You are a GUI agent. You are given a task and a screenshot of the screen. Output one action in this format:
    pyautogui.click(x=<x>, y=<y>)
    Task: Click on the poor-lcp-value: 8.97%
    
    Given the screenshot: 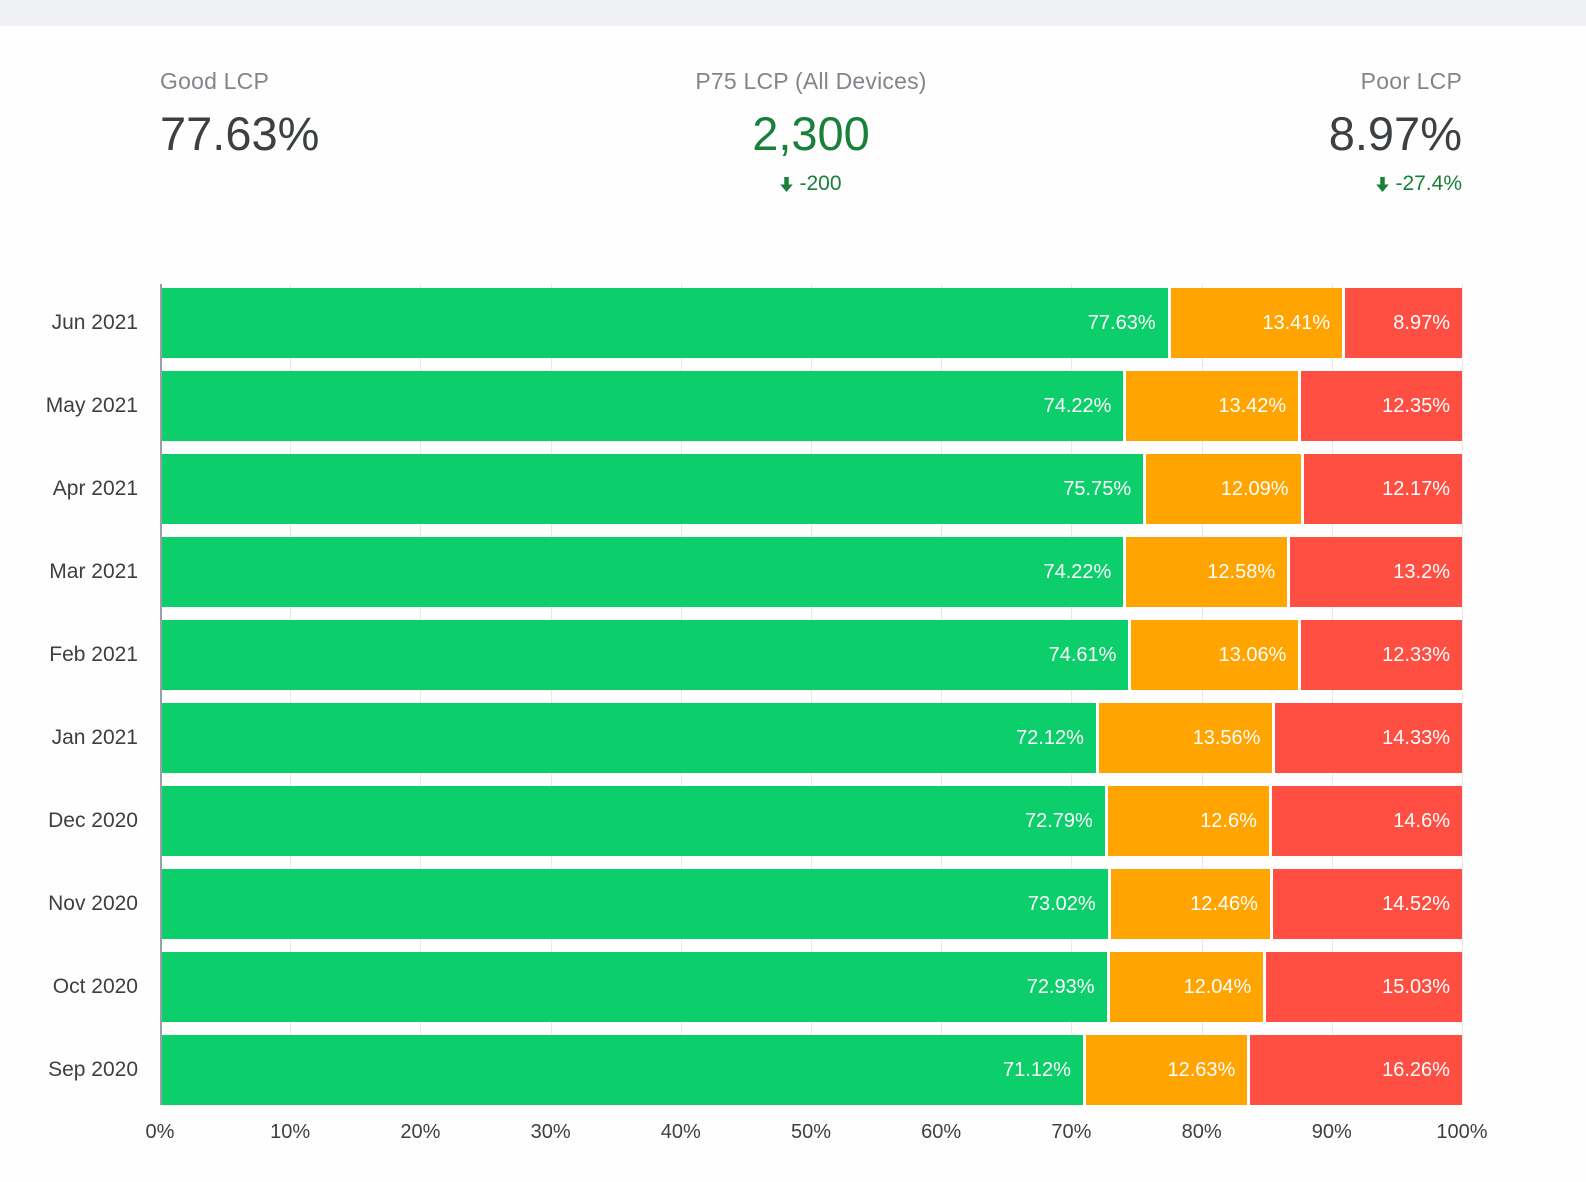 What is the action you would take?
    pyautogui.click(x=1395, y=133)
    